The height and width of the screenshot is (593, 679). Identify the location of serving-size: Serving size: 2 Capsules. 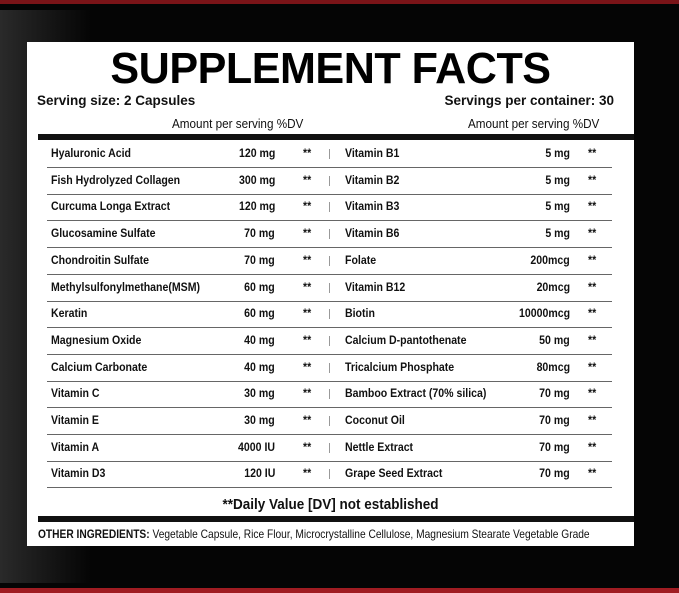
(116, 100).